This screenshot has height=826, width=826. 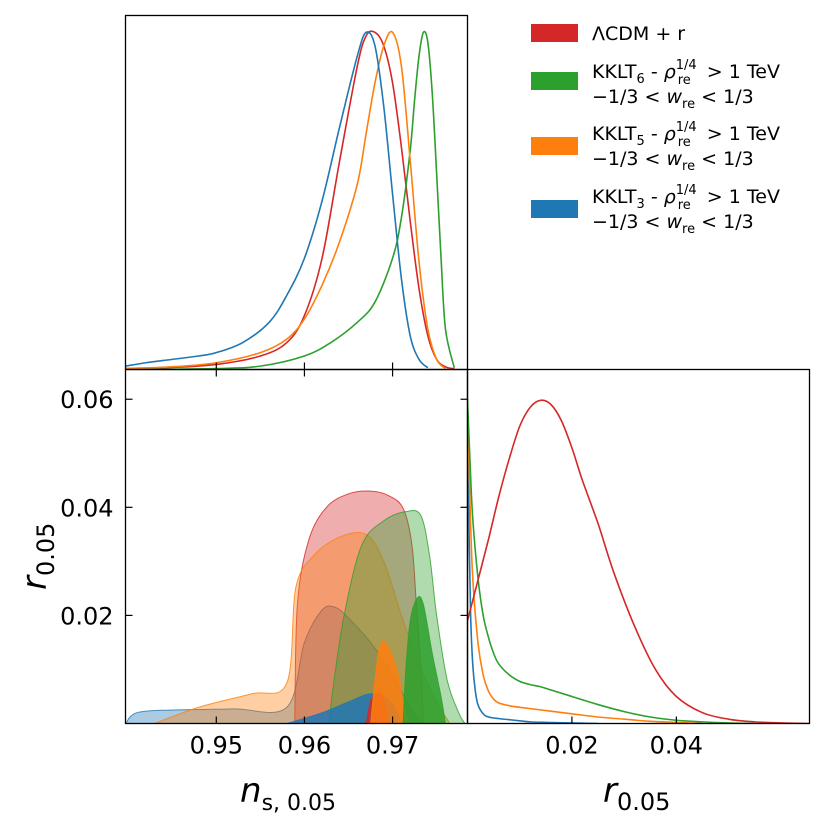 I want to click on legend-label-kklt5-w: −1/3 < wre < 1/3, so click(x=673, y=161).